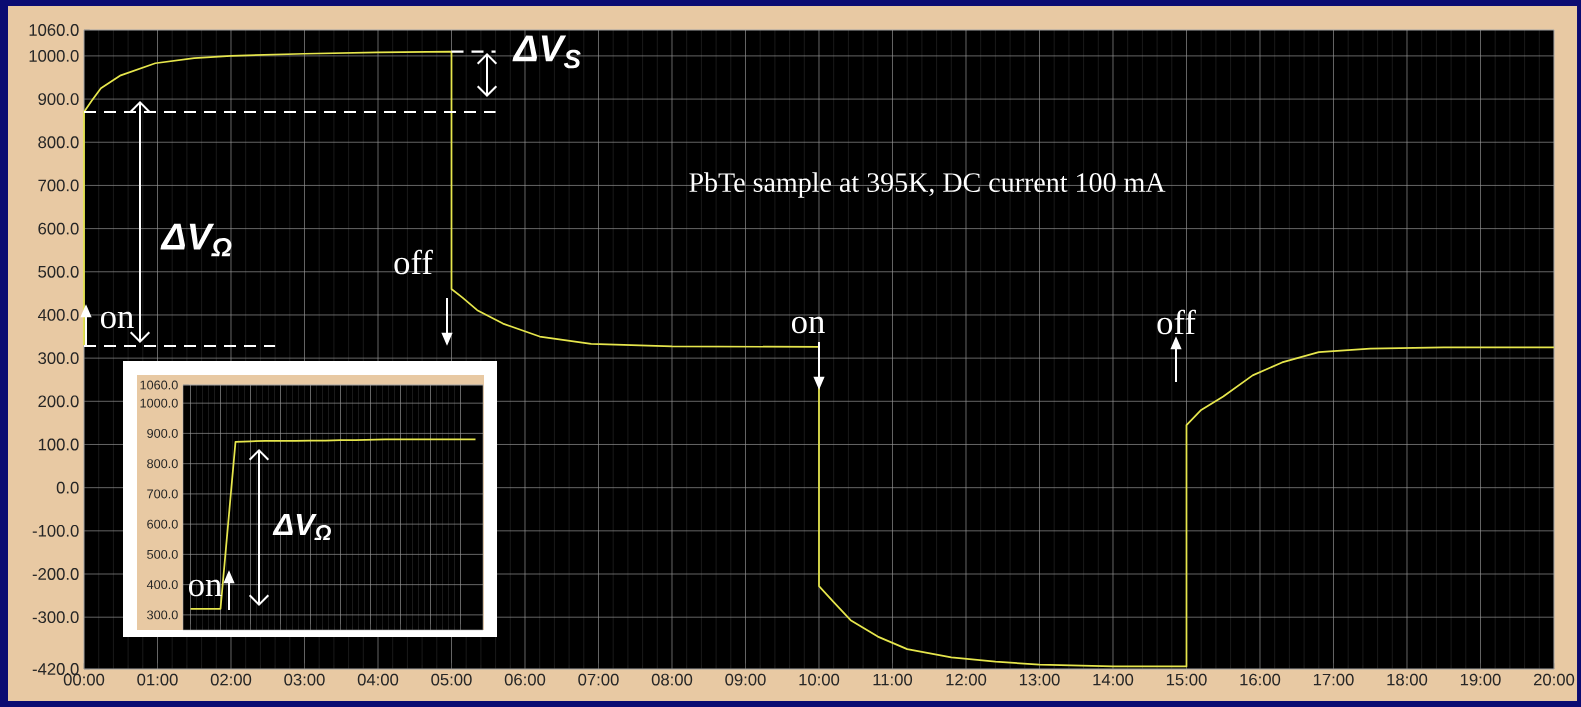 Image resolution: width=1581 pixels, height=707 pixels. I want to click on y-tick-label: -100.0, so click(55, 530).